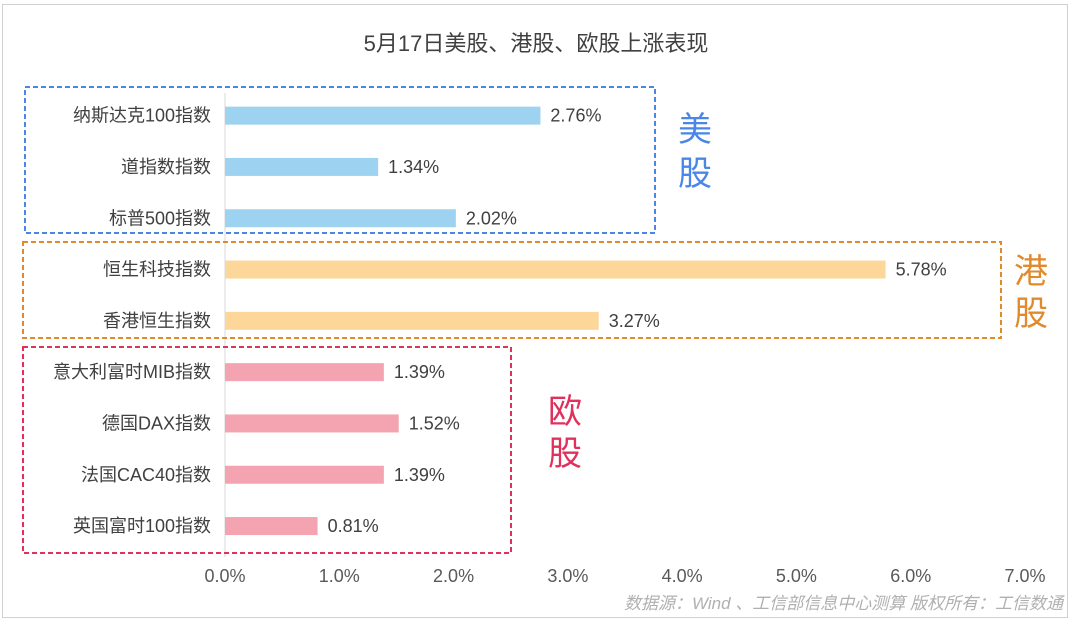 This screenshot has width=1080, height=630. Describe the element at coordinates (160, 218) in the screenshot. I see `category-label: 标普500指数` at that location.